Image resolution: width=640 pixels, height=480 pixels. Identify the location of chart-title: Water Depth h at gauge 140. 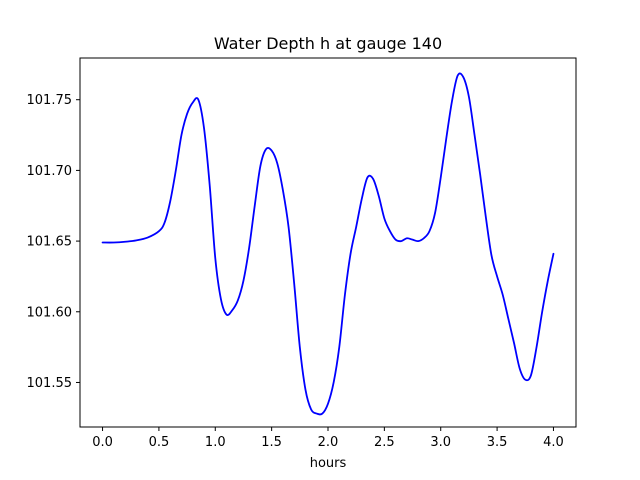
(328, 43).